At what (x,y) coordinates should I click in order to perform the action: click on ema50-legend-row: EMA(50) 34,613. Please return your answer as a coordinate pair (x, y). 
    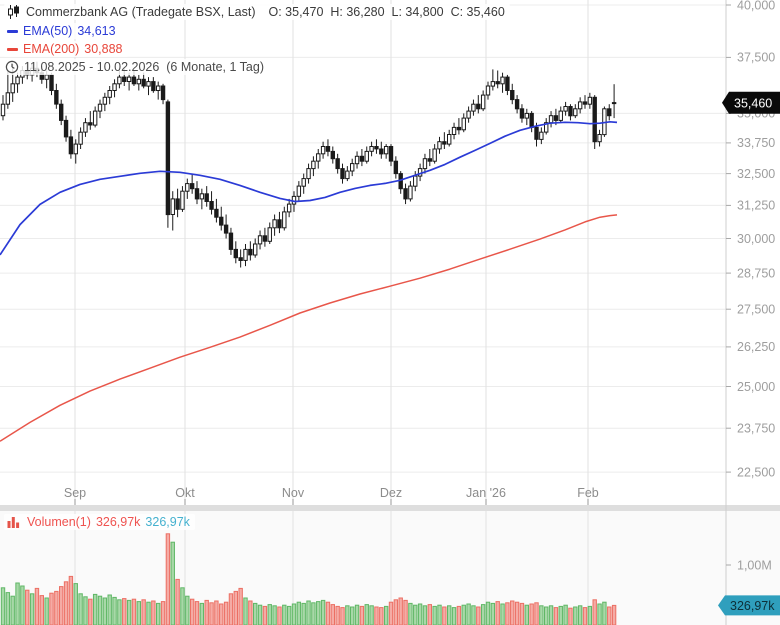
    Looking at the image, I should click on (62, 31).